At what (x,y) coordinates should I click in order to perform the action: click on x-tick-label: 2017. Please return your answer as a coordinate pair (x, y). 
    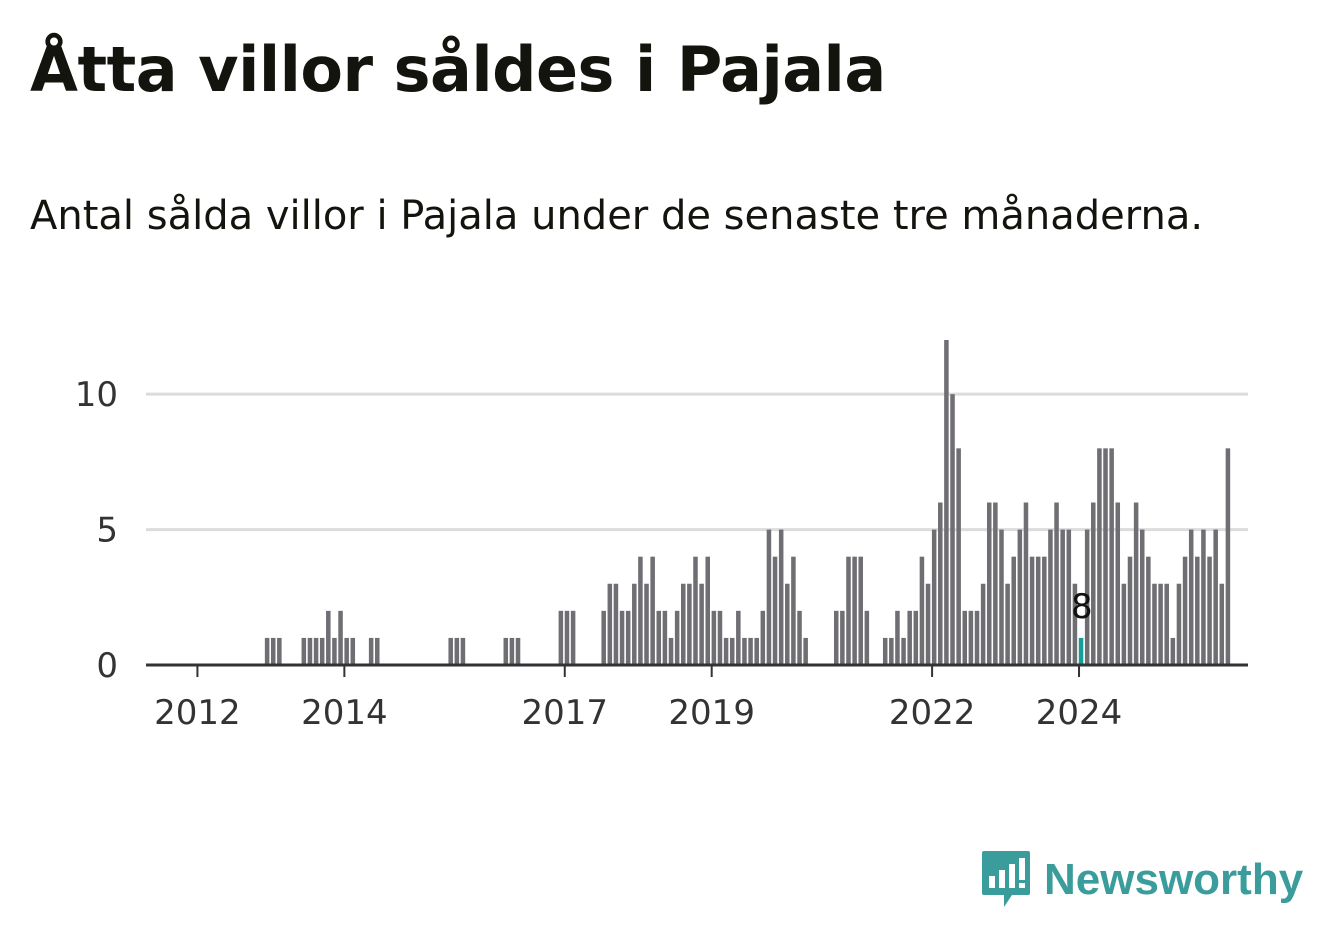
    Looking at the image, I should click on (564, 713).